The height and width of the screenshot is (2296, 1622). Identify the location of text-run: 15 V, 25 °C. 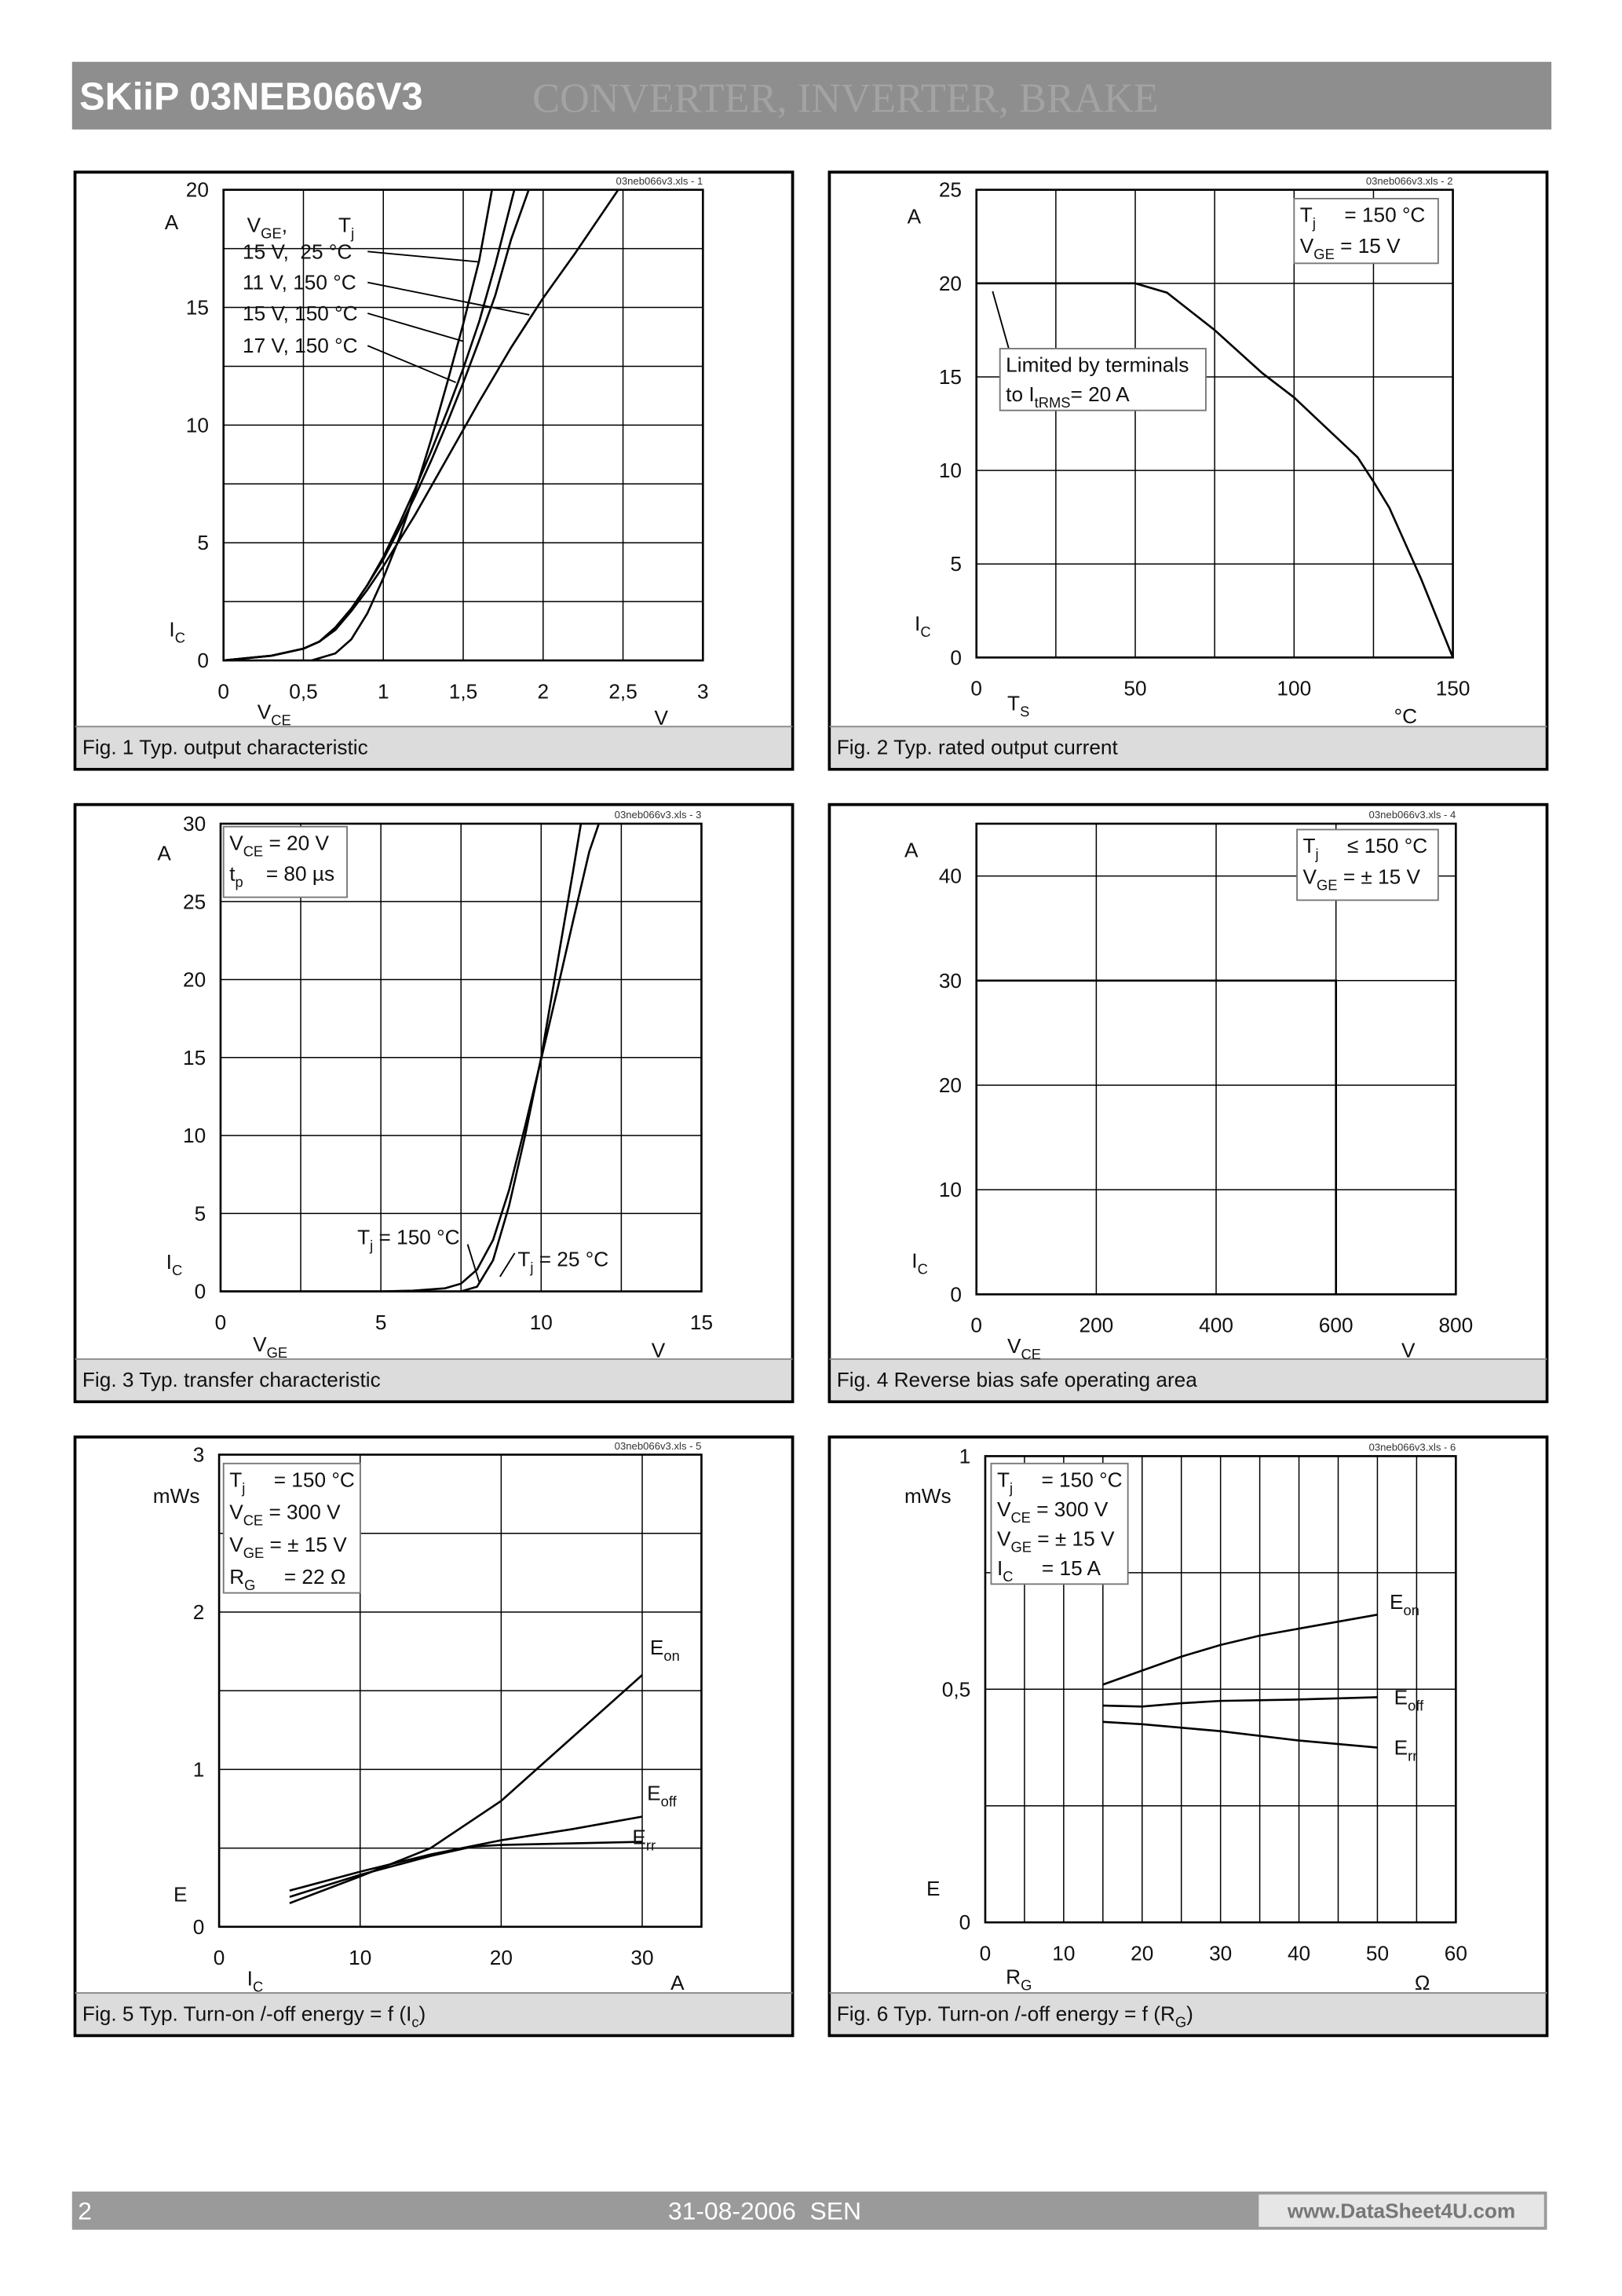
(297, 251).